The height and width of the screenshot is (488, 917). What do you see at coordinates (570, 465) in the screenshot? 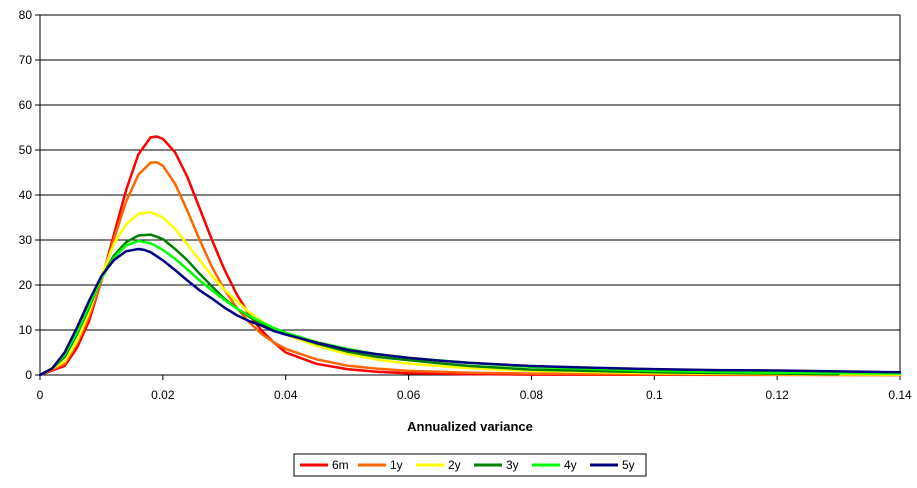
I see `legend-label-4y: 4y` at bounding box center [570, 465].